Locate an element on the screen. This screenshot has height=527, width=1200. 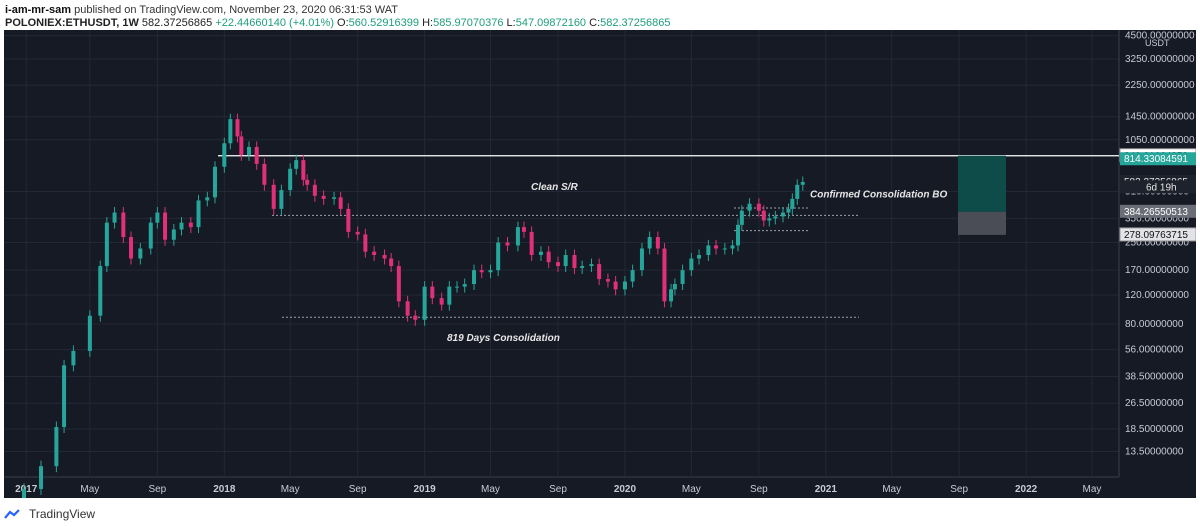
price-tag: 278.09763715 is located at coordinates (1158, 234).